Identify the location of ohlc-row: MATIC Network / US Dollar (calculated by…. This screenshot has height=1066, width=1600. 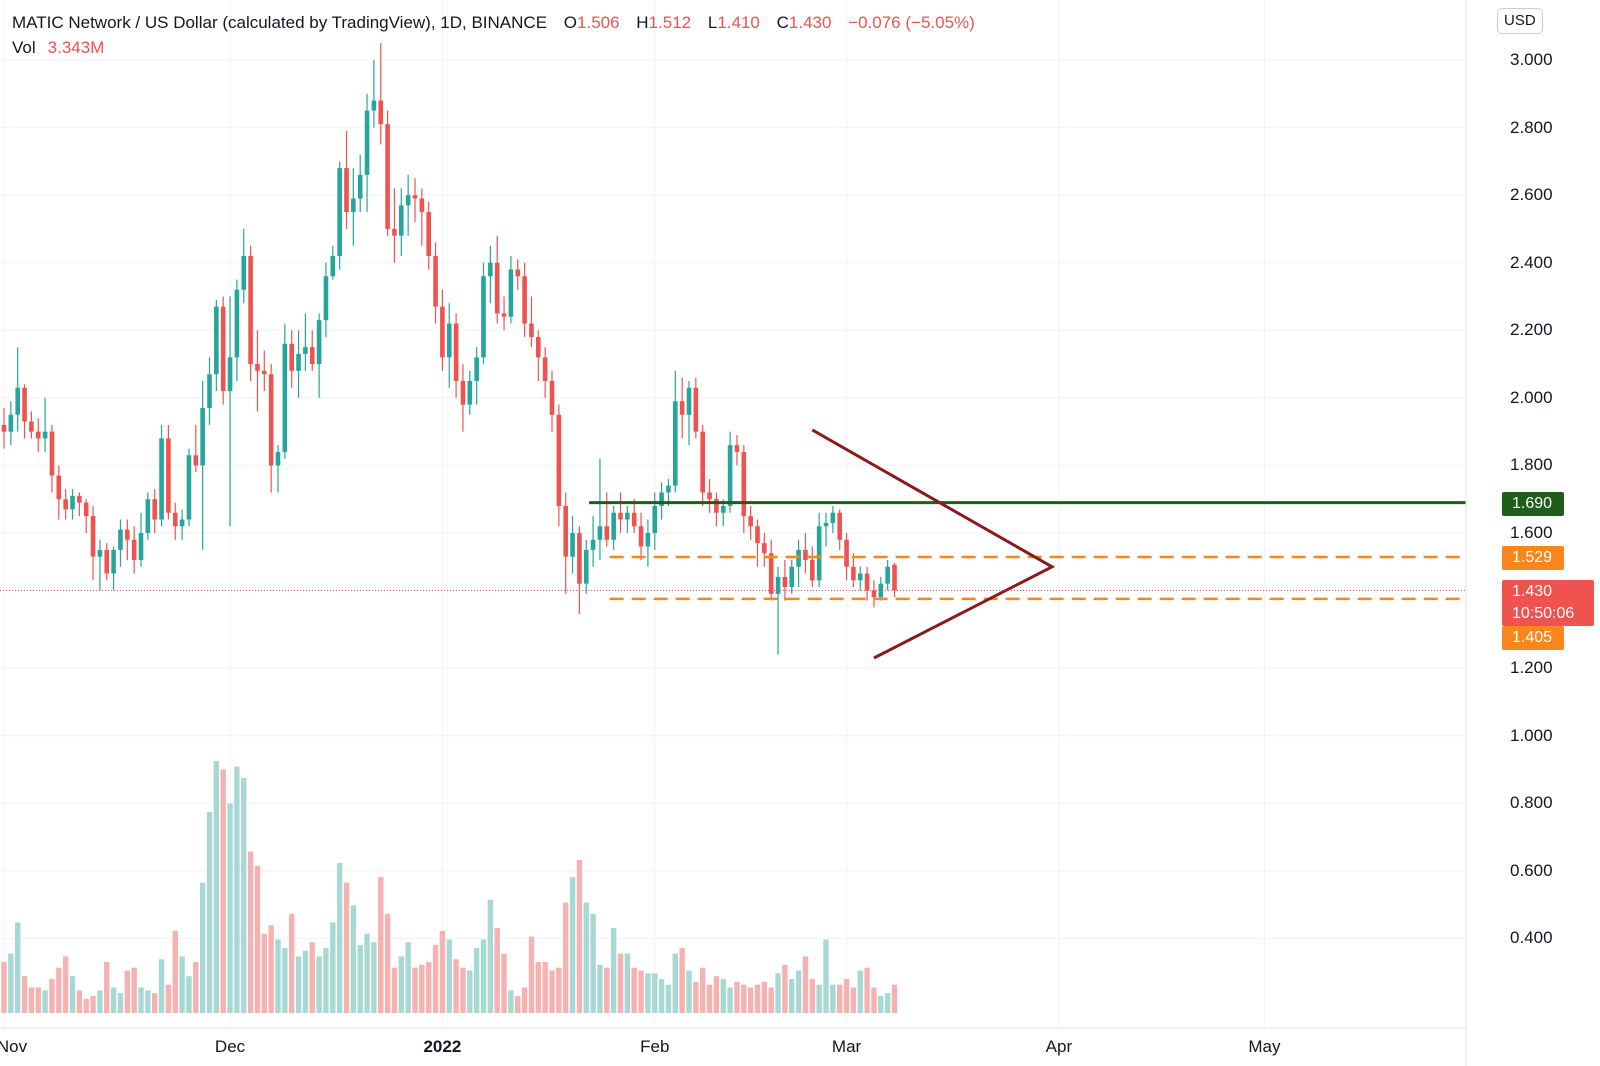
(493, 22).